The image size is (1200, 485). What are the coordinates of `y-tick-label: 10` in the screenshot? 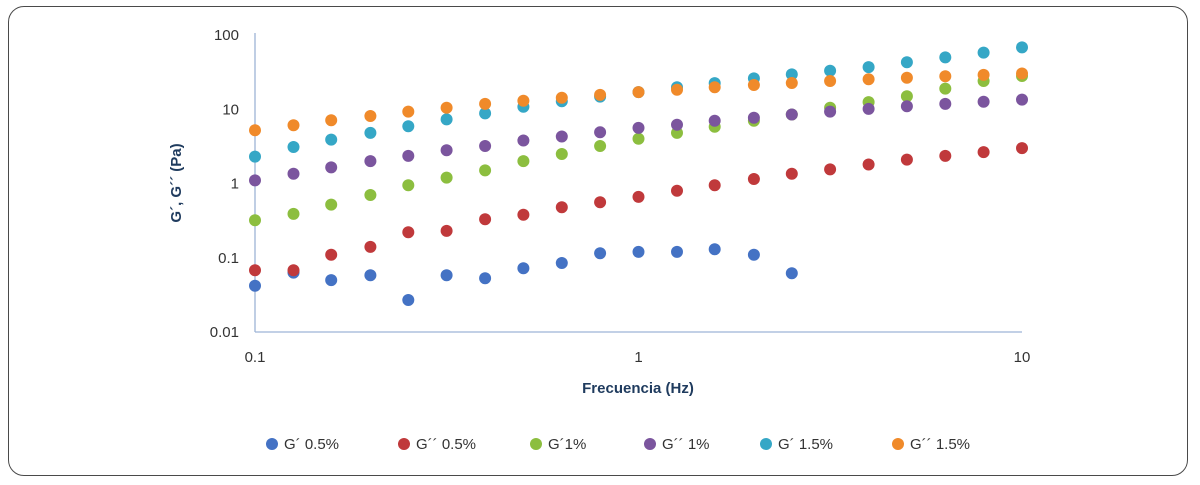 It's located at (230, 109).